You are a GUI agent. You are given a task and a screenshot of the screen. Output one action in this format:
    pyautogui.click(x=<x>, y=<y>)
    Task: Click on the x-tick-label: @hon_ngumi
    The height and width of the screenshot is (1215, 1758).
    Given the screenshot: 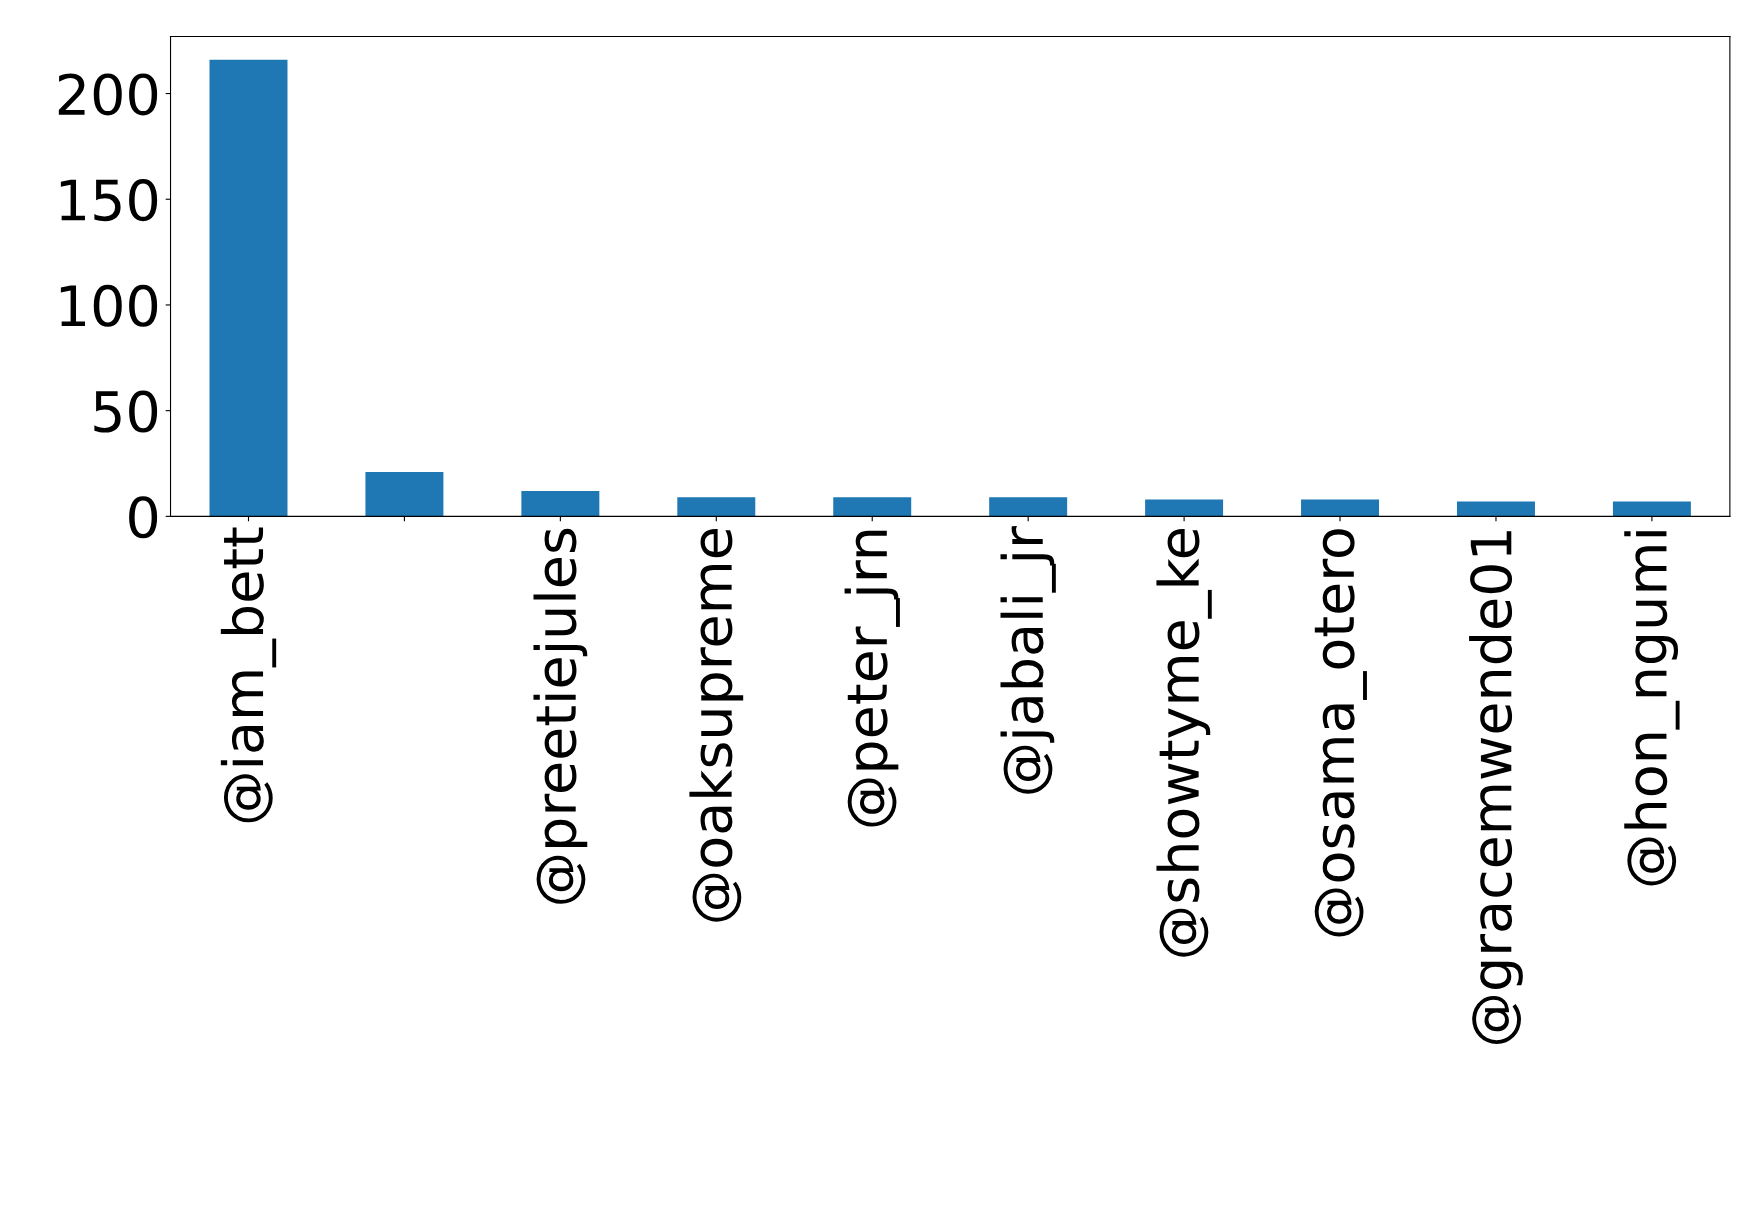 What is the action you would take?
    pyautogui.click(x=1652, y=708)
    